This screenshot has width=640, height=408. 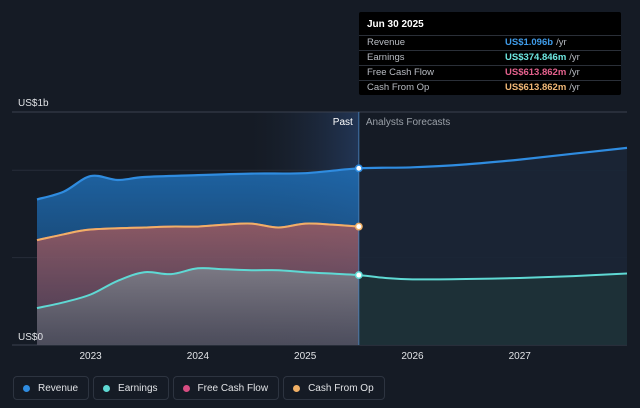 What do you see at coordinates (386, 57) in the screenshot?
I see `tooltip-label: Earnings` at bounding box center [386, 57].